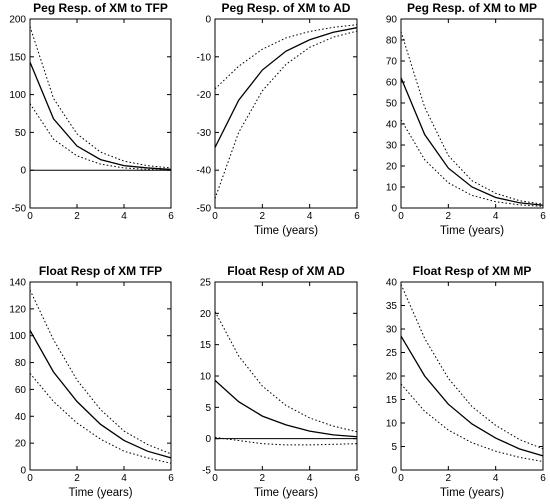 The image size is (550, 504). Describe the element at coordinates (17, 95) in the screenshot. I see `y-tick-label: 100` at that location.